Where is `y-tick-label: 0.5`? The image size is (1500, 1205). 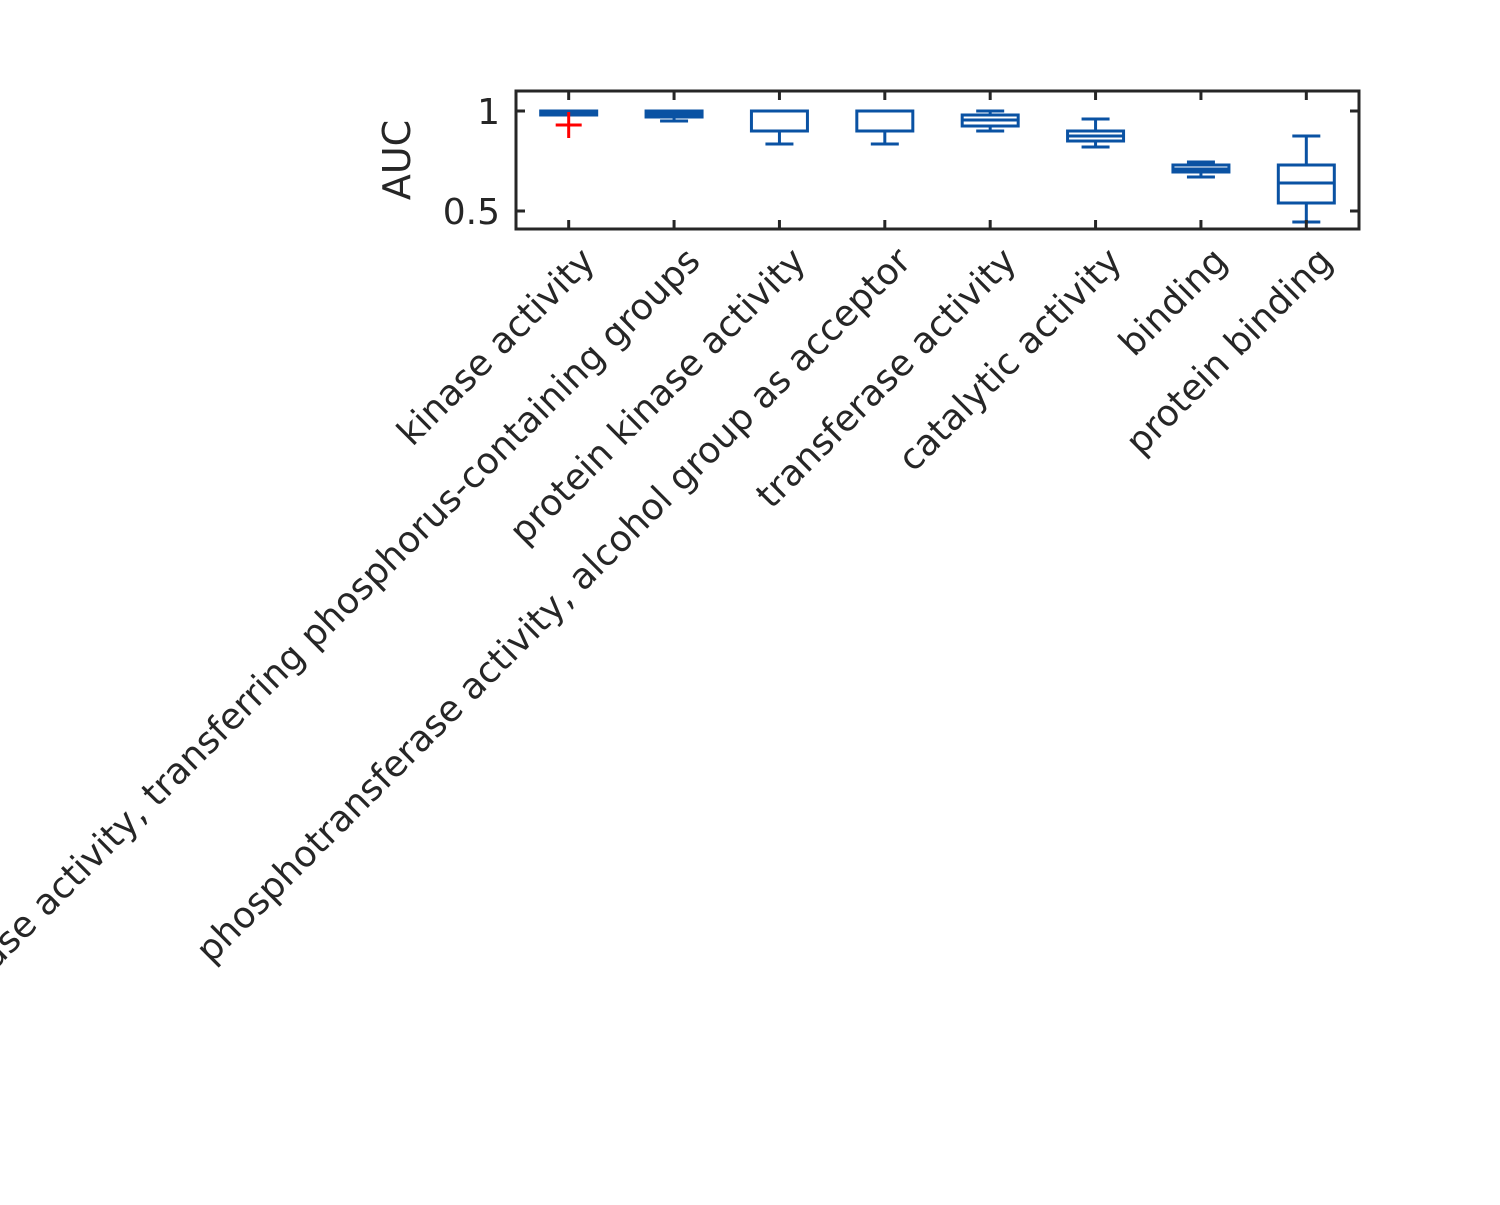 y-tick-label: 0.5 is located at coordinates (471, 212).